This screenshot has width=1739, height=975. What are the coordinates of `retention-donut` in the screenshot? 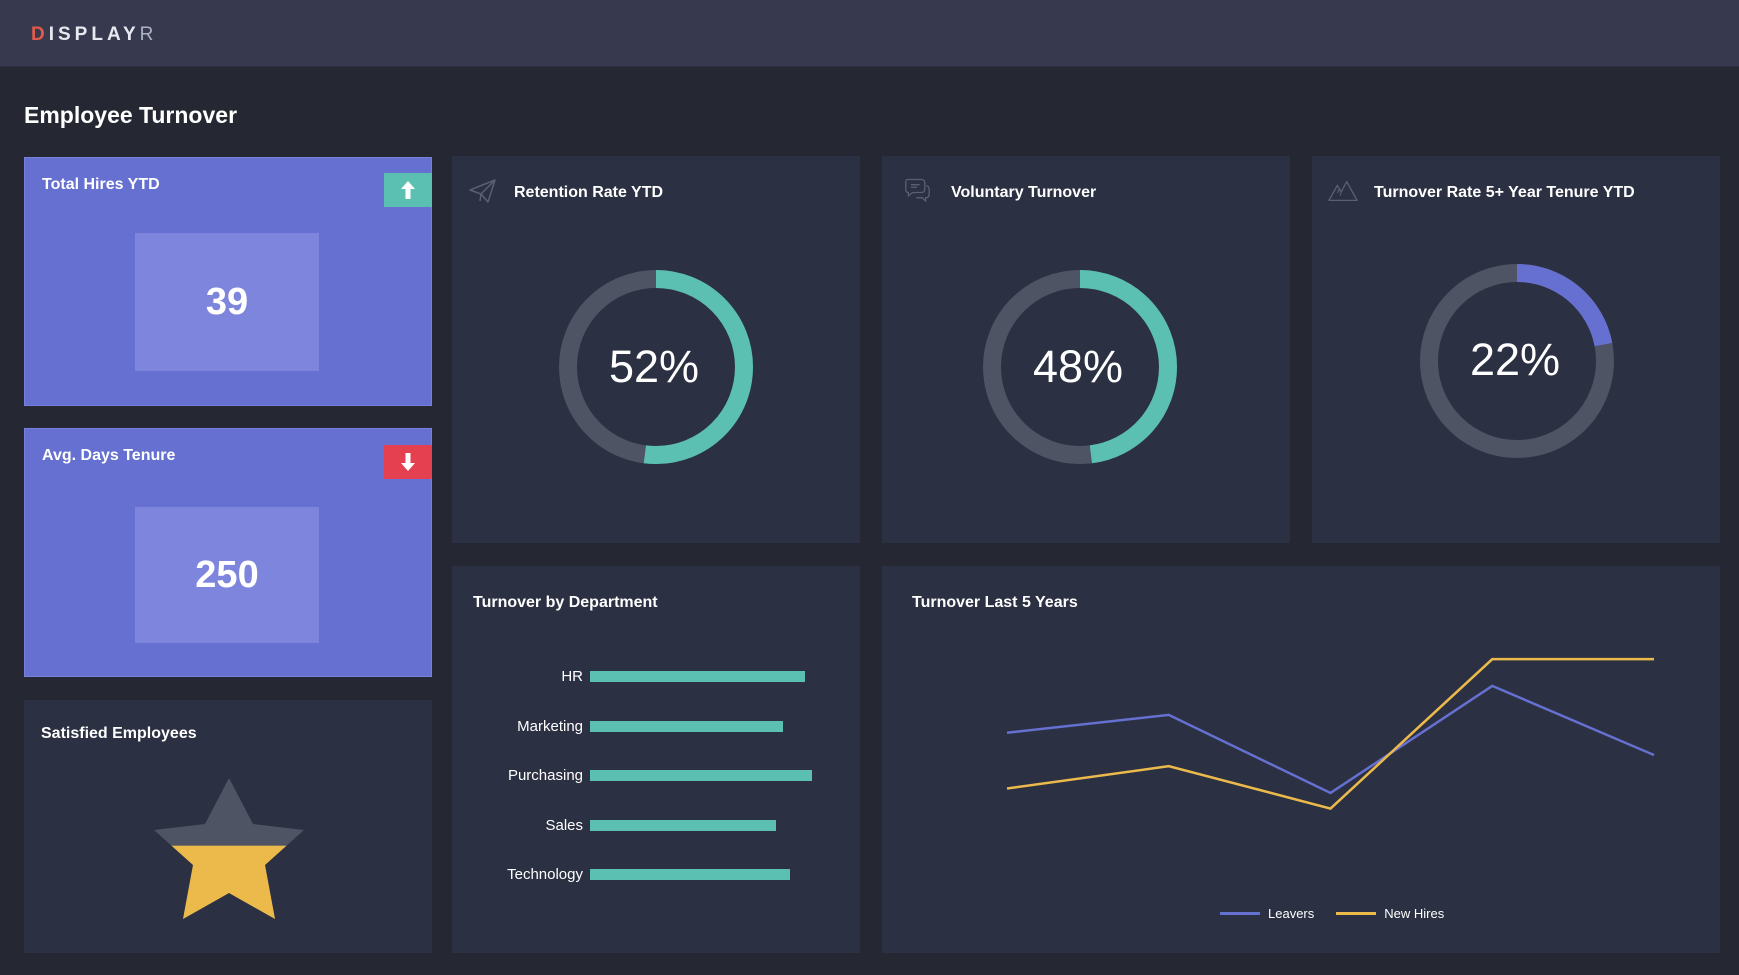 It's located at (656, 367).